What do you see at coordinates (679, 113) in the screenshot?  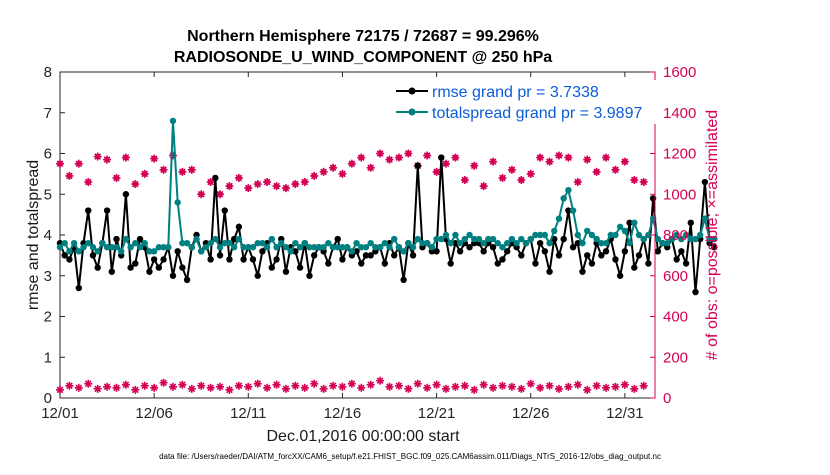 I see `right-y-tick-label: 1400` at bounding box center [679, 113].